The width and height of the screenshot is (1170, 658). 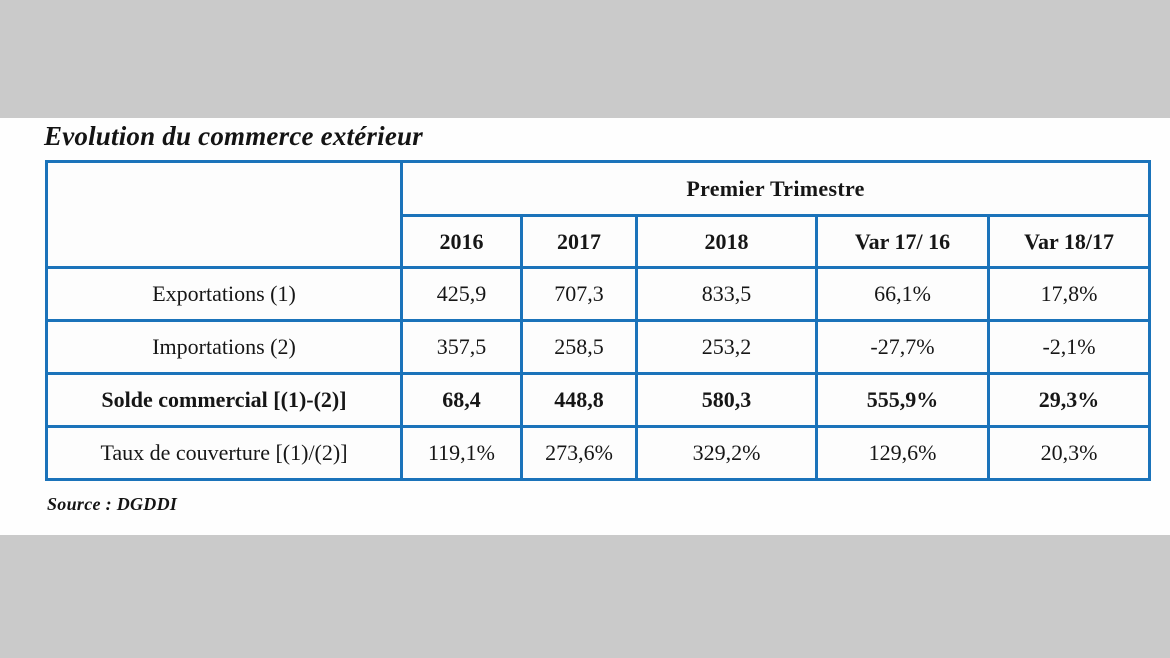 I want to click on data-cell: 580,3, so click(x=726, y=400).